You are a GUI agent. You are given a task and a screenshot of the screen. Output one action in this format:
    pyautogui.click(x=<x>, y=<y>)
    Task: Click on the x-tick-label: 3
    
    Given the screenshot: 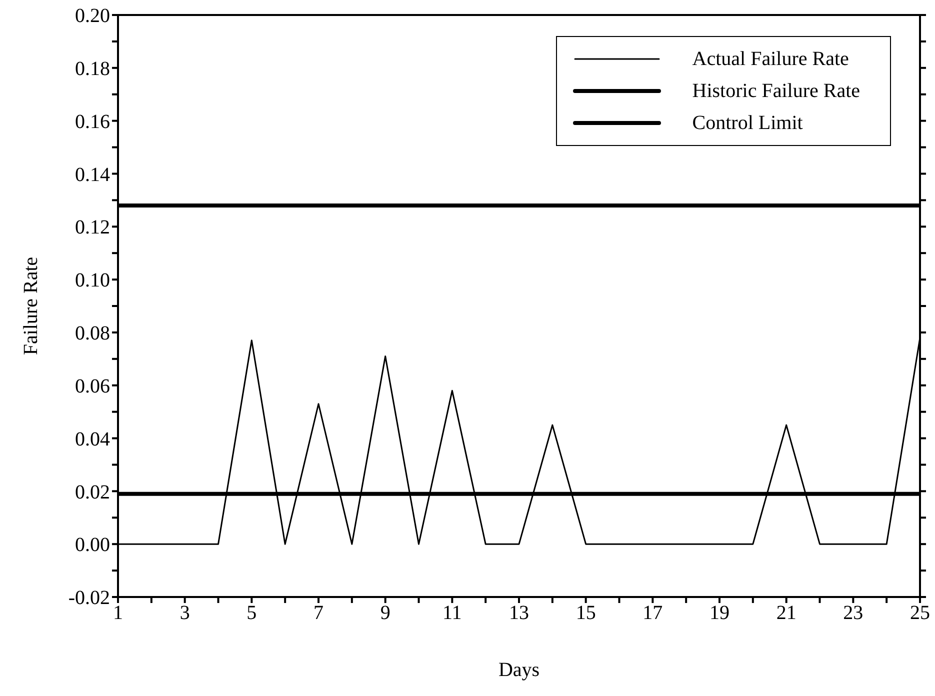 What is the action you would take?
    pyautogui.click(x=185, y=613)
    